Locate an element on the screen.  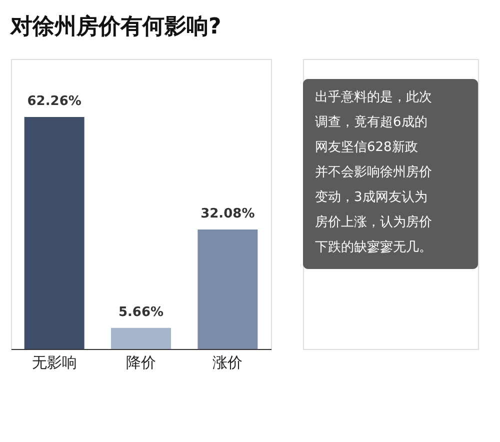
data-label: 32.08% is located at coordinates (227, 214).